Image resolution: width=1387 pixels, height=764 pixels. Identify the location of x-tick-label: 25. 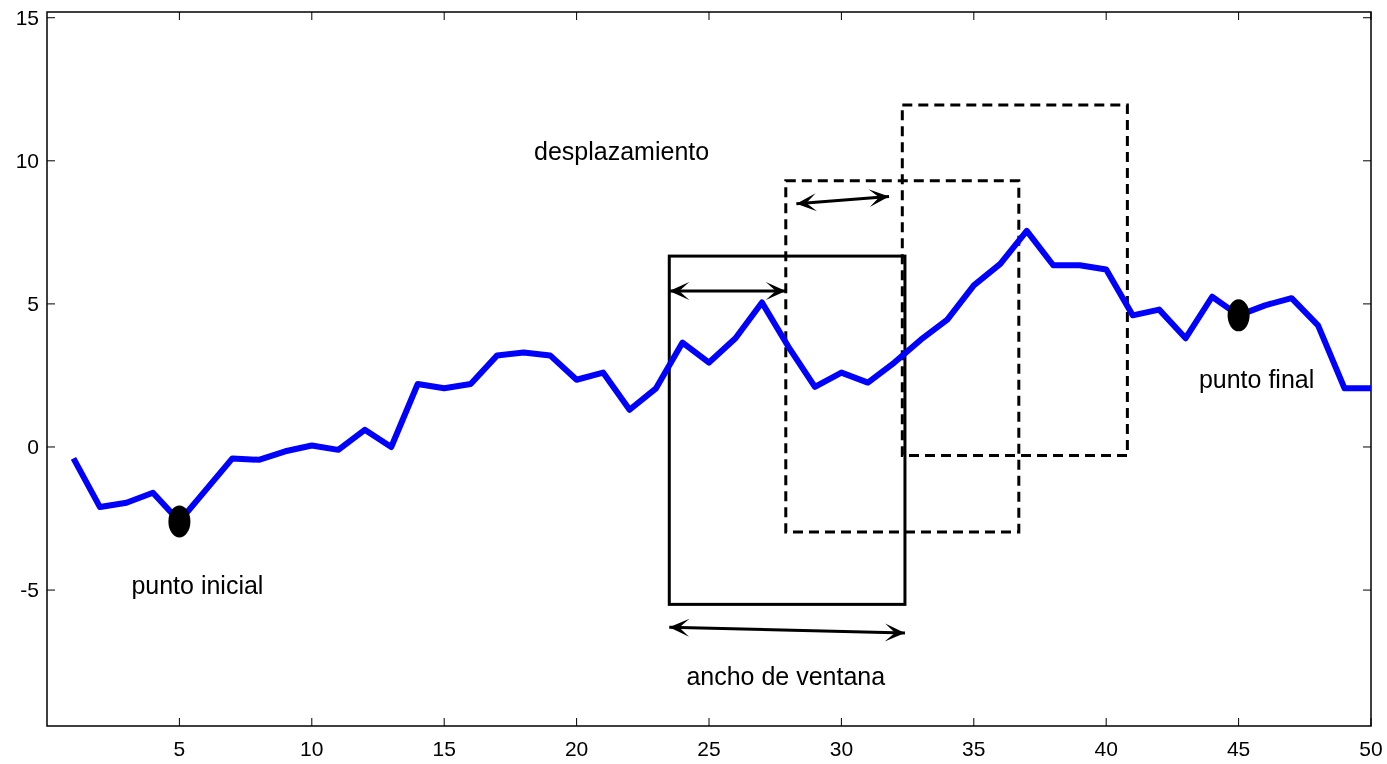
(709, 748).